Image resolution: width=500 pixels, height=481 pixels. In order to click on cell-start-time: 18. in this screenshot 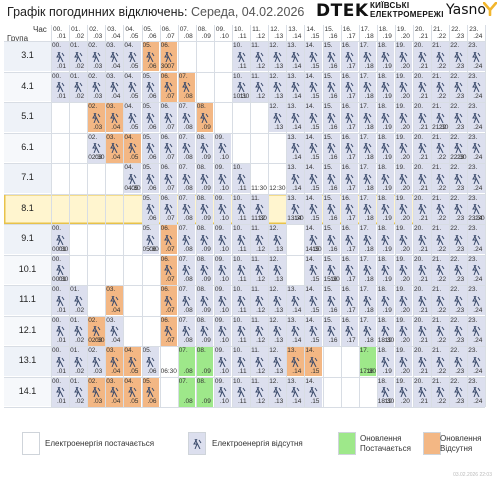, I will do `click(382, 350)`.